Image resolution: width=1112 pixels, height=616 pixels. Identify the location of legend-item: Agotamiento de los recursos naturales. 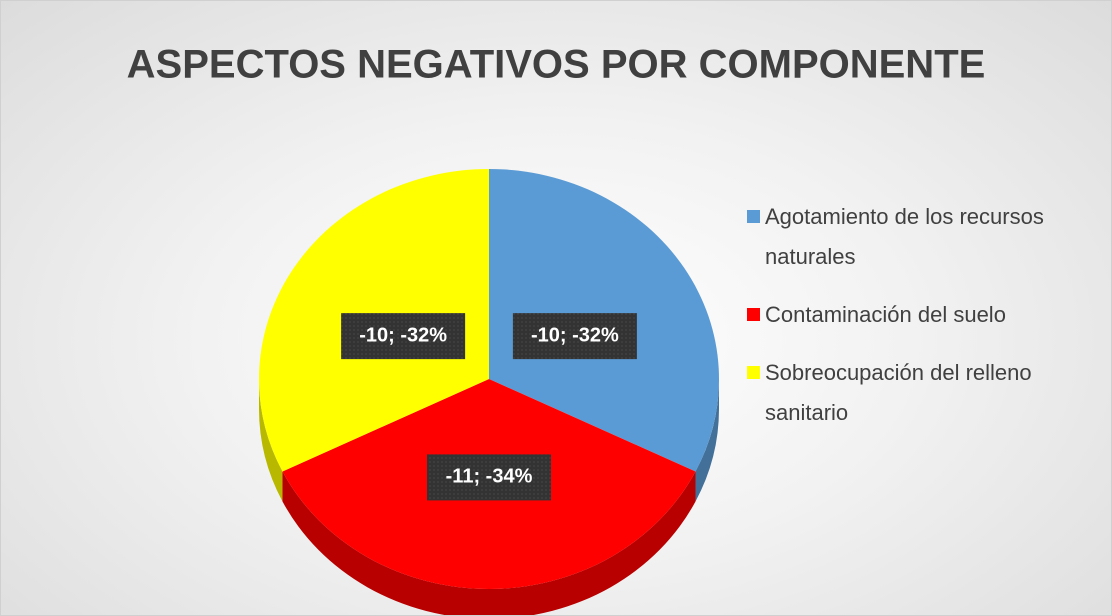
(922, 237).